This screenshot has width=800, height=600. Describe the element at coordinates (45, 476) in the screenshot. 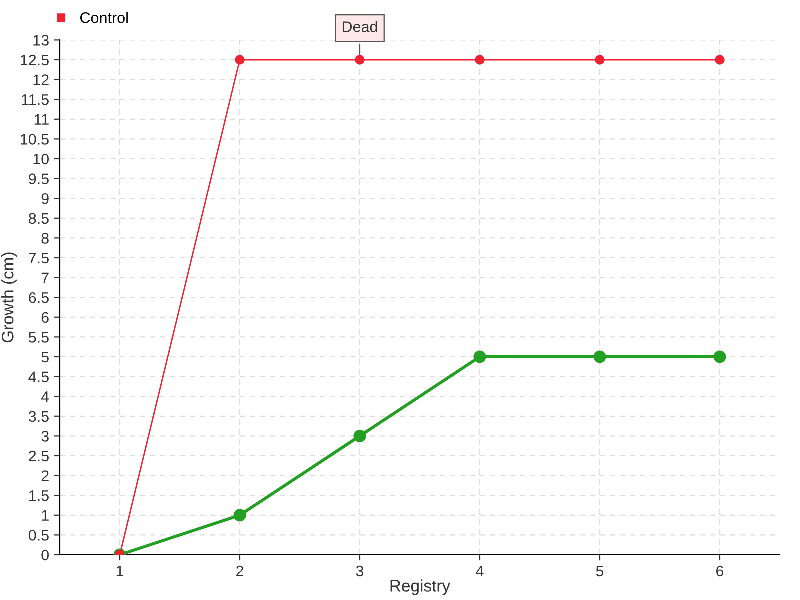

I see `y-tick-label: 2` at that location.